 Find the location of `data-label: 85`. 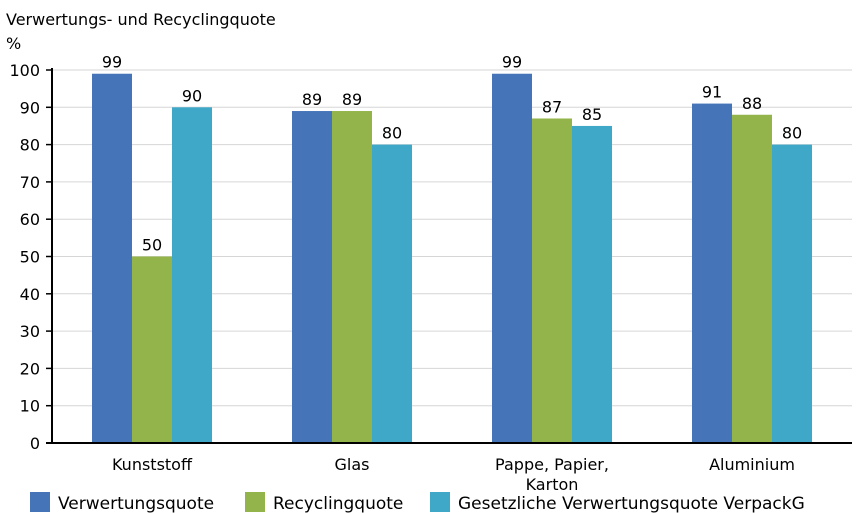

data-label: 85 is located at coordinates (592, 114).